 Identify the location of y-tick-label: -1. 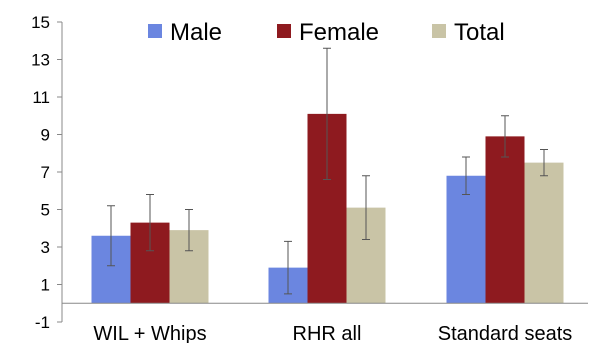
(42, 322).